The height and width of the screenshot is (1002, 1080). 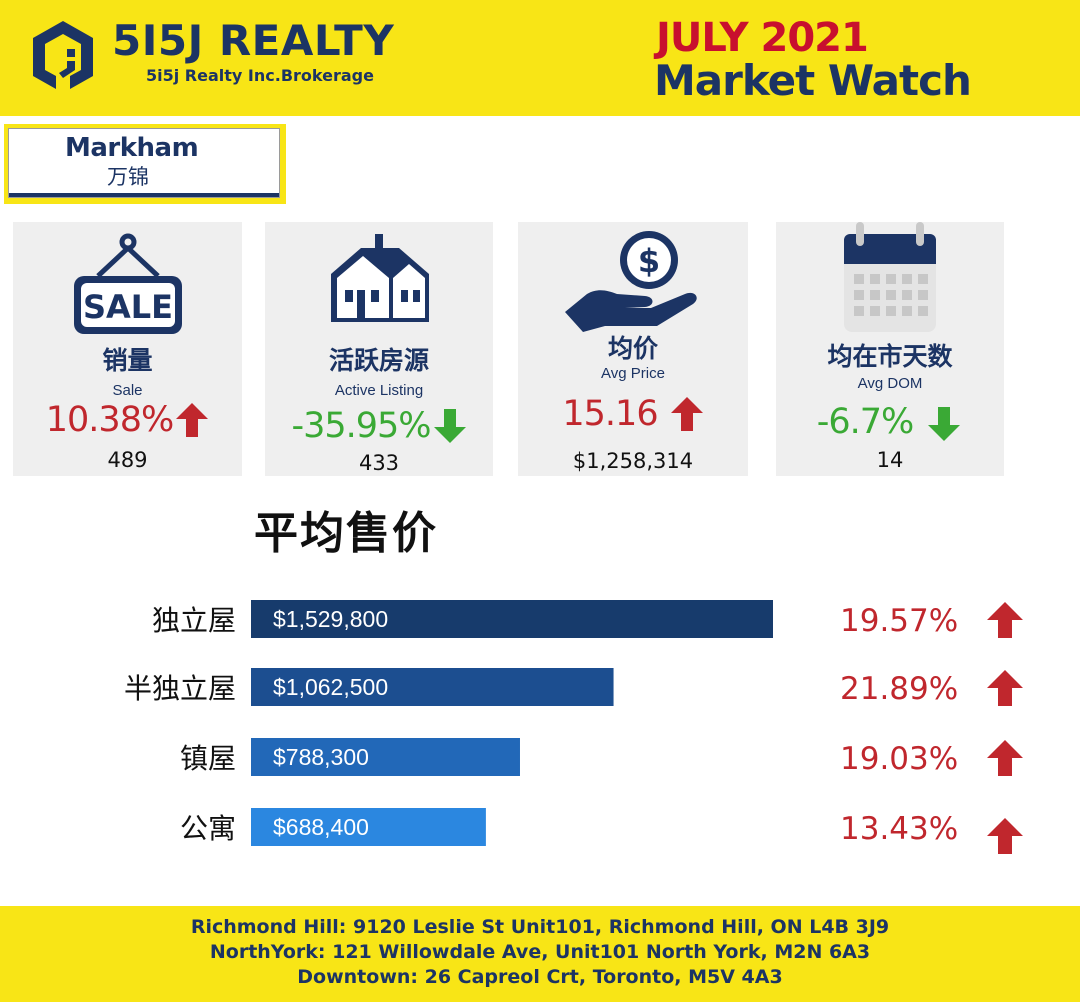 I want to click on stat-change: -6.7%, so click(x=890, y=422).